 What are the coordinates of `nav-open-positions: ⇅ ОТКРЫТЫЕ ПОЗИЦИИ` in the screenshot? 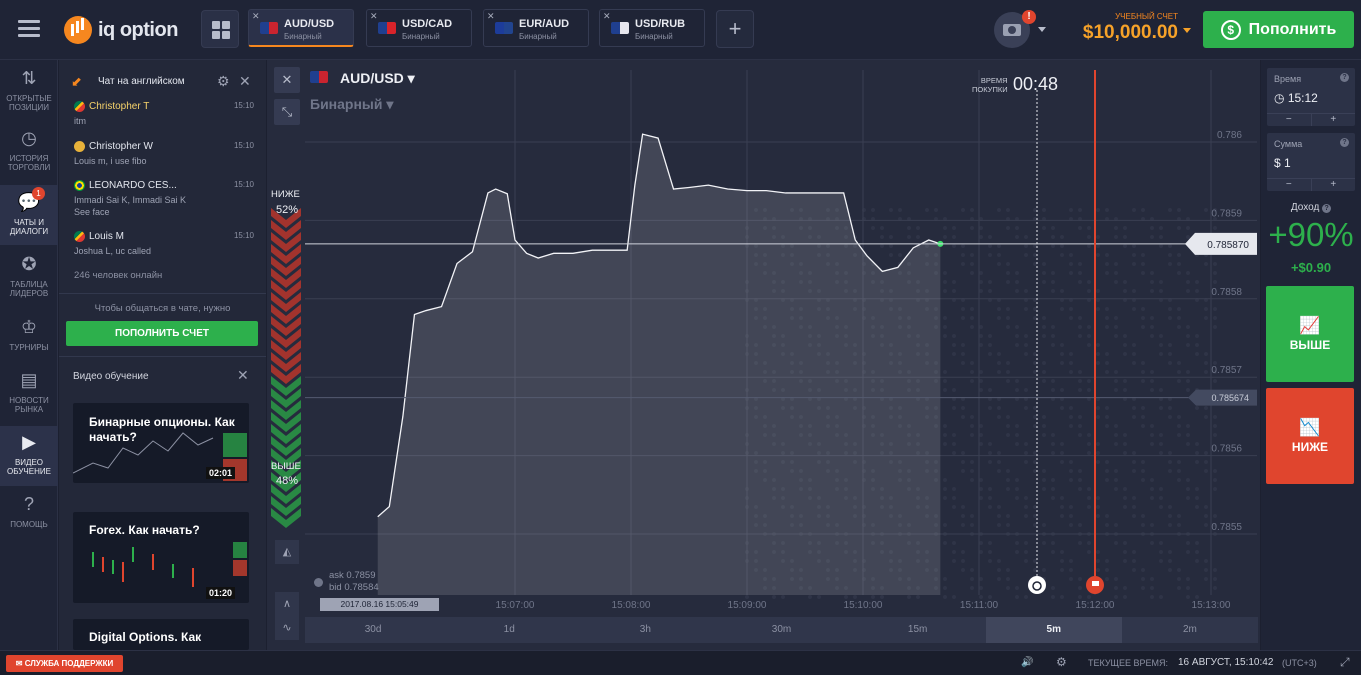 It's located at (29, 94).